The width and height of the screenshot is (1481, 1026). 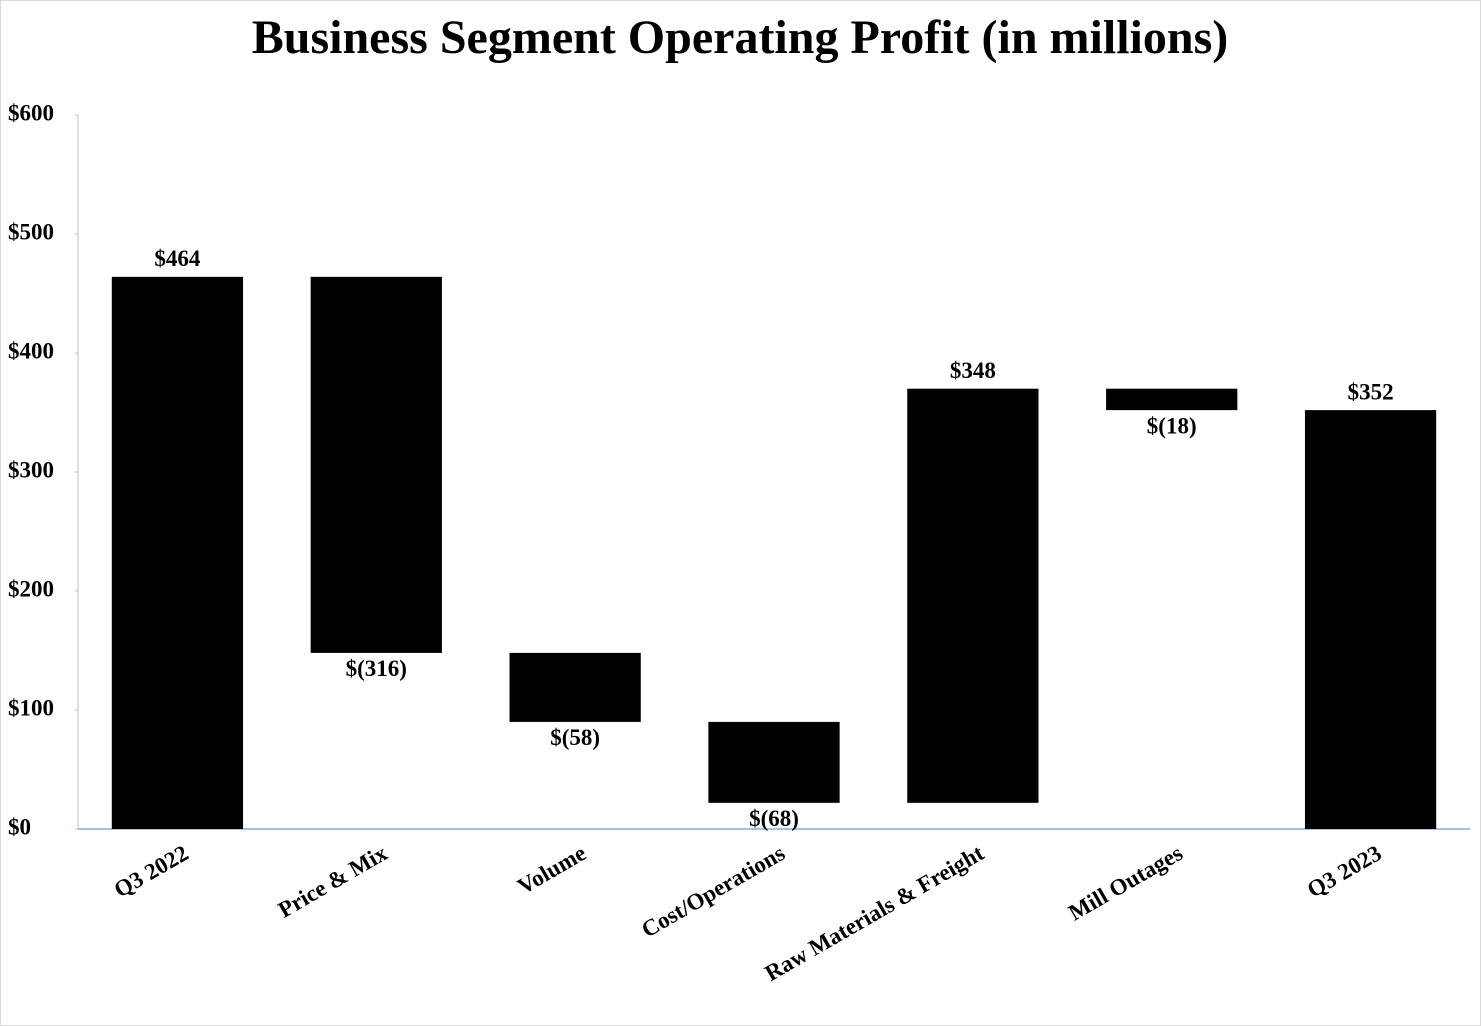 I want to click on y-tick-label: $500, so click(x=31, y=231).